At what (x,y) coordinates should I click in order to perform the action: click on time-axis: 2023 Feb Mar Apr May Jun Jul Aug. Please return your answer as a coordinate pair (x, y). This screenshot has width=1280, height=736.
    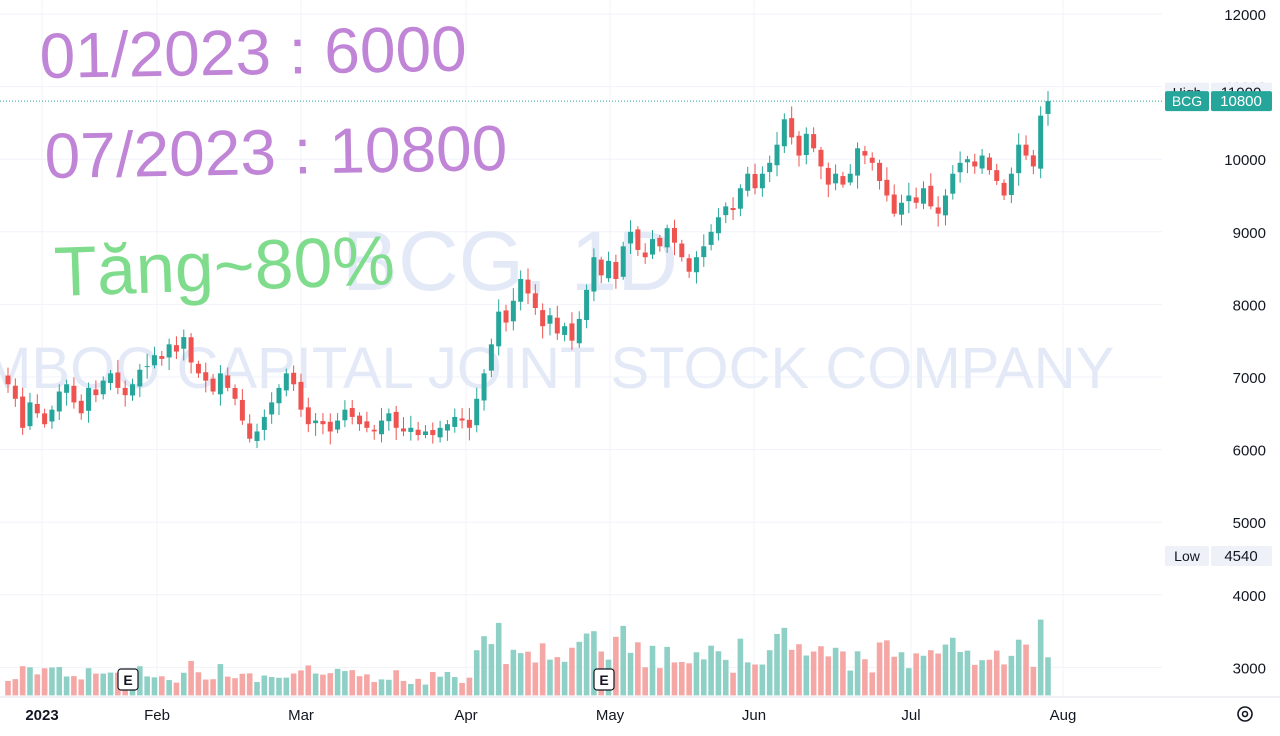
    Looking at the image, I should click on (550, 715).